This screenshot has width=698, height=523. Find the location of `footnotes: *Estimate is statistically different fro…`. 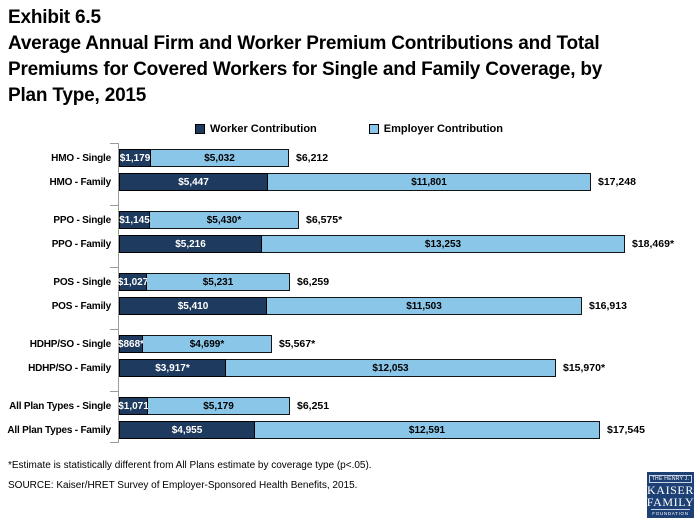

footnotes: *Estimate is statistically different fro… is located at coordinates (353, 475).